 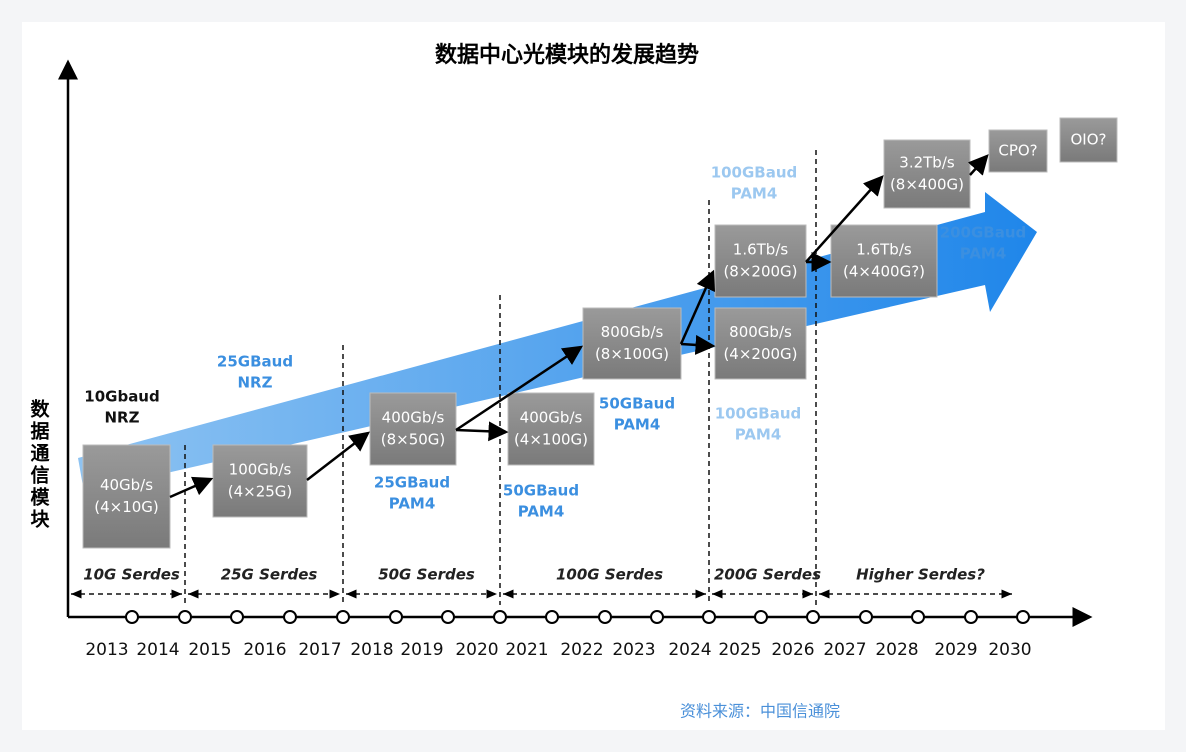 I want to click on year-label: 2019, so click(x=421, y=650).